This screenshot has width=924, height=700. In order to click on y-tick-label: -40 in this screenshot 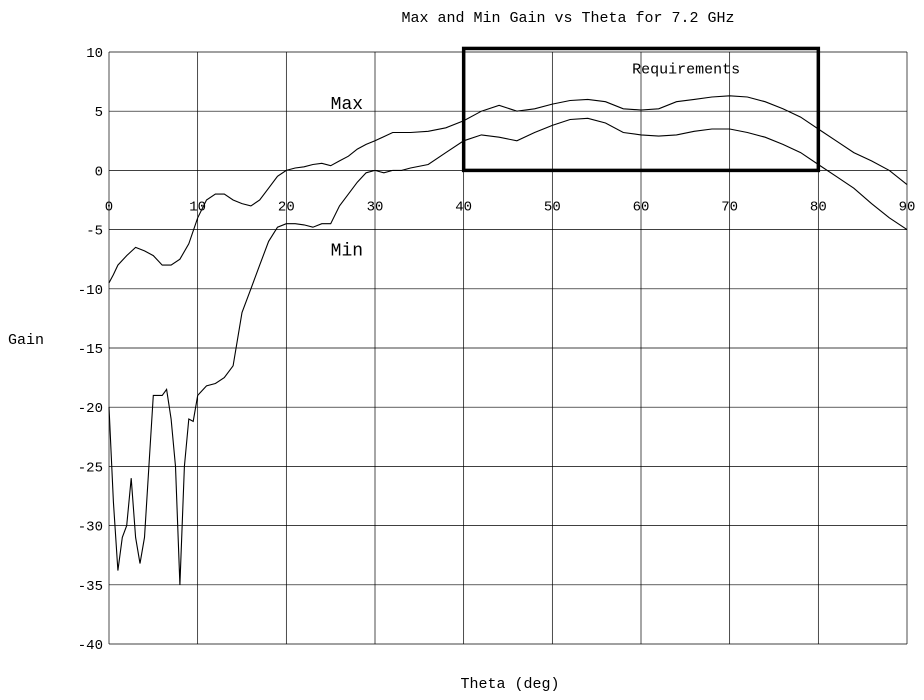, I will do `click(90, 646)`.